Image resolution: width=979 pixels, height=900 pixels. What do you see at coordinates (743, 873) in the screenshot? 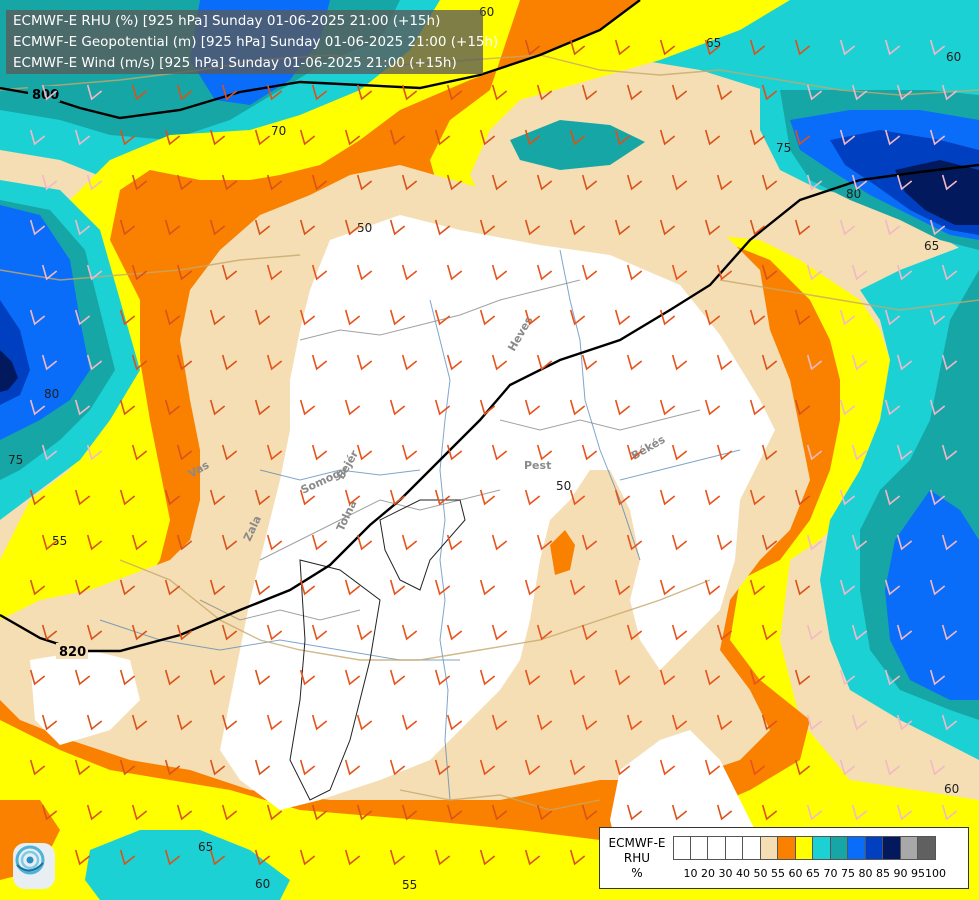
I see `legend-tick-label: 40` at bounding box center [743, 873].